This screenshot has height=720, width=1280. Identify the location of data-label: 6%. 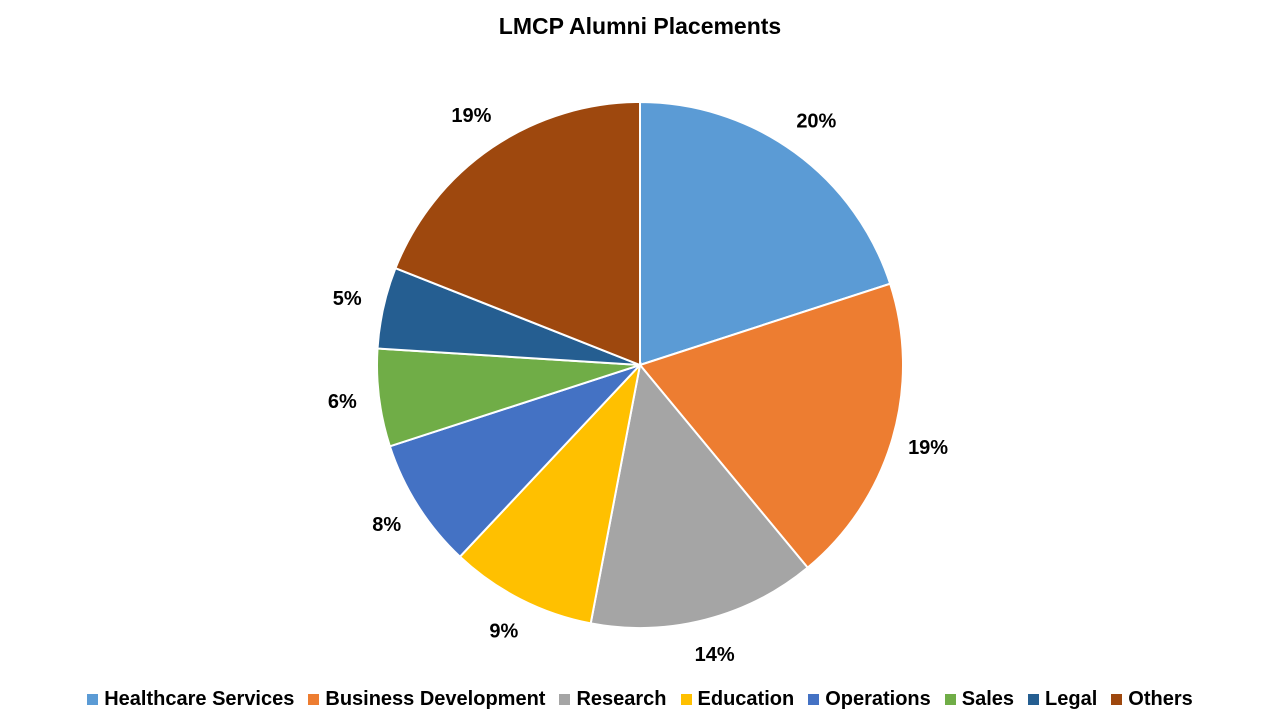
(342, 402).